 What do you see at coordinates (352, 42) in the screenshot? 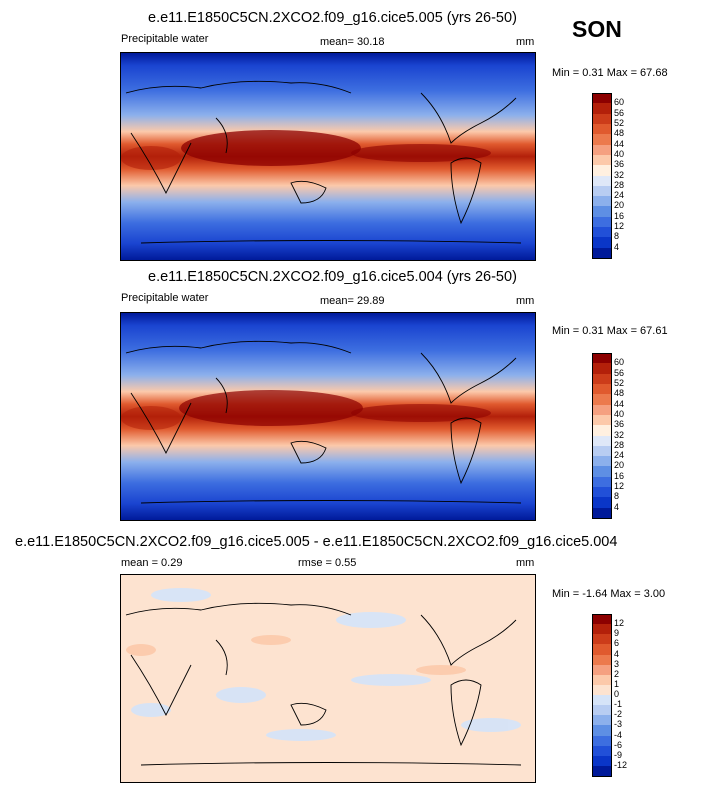
I see `panel-1-mean-label: mean= 30.18` at bounding box center [352, 42].